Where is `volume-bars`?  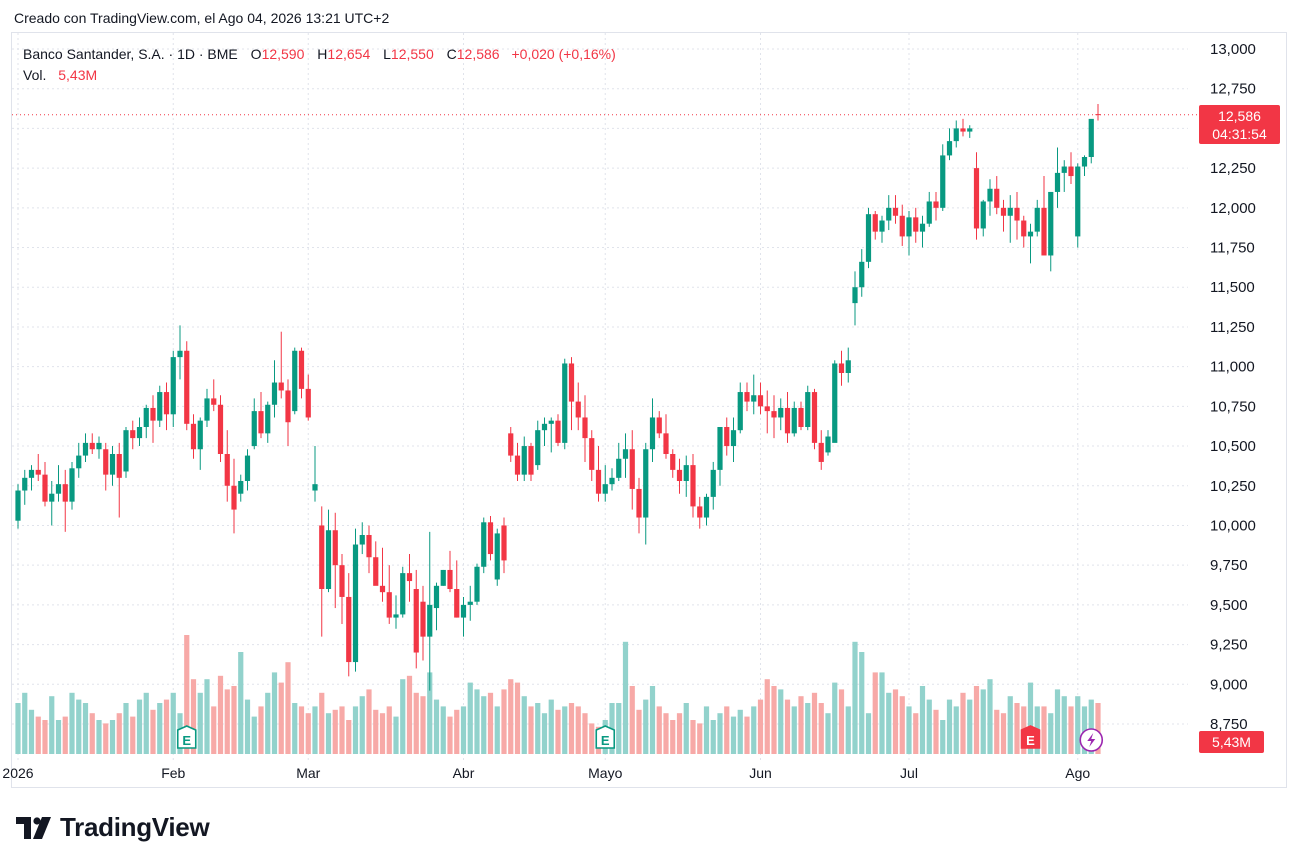
volume-bars is located at coordinates (558, 694).